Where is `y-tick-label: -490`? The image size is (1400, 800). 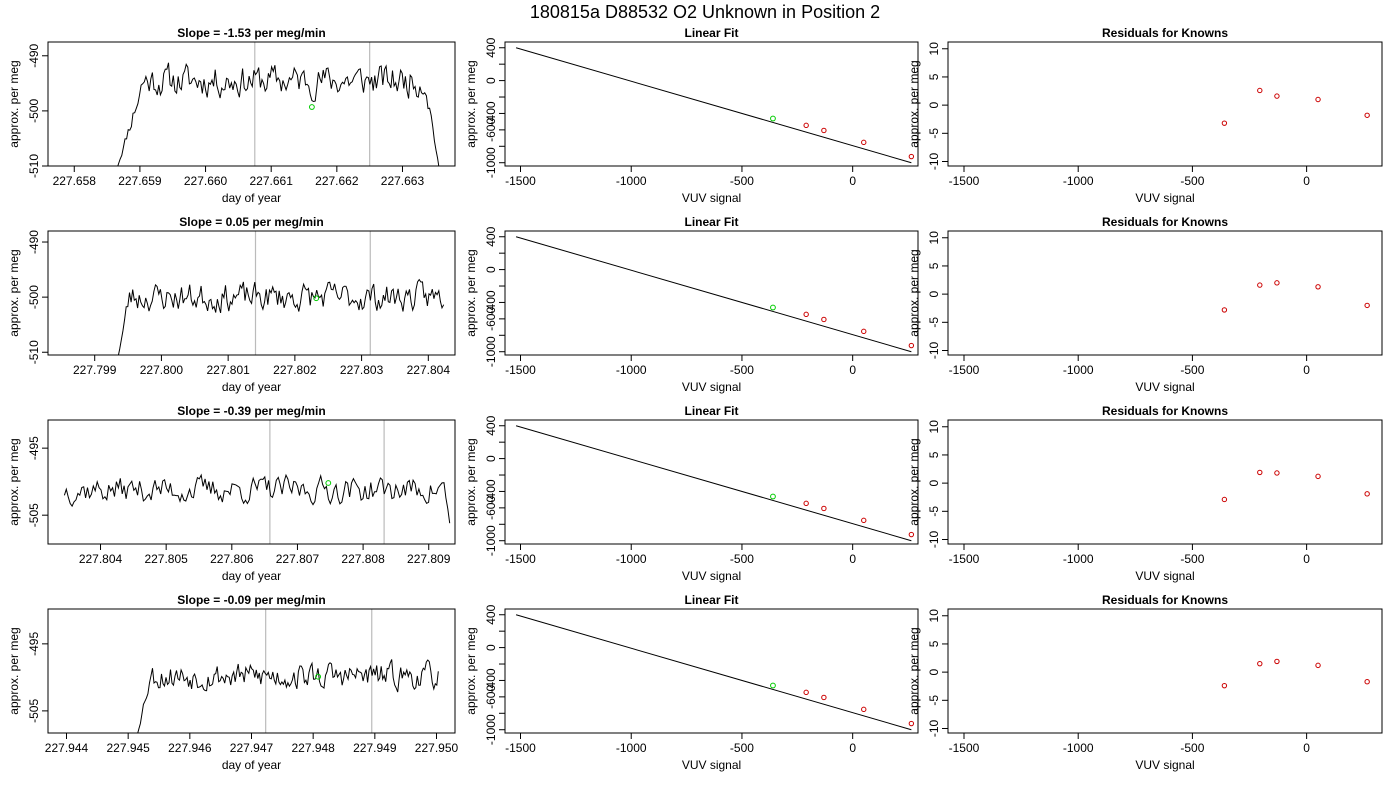 y-tick-label: -490 is located at coordinates (34, 242).